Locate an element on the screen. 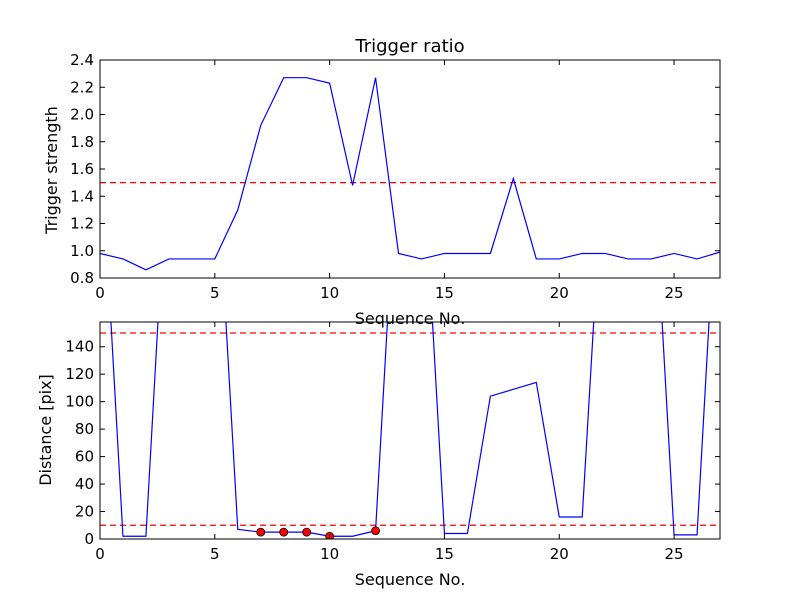 Image resolution: width=800 pixels, height=600 pixels. y-tick-label: 80 is located at coordinates (84, 429).